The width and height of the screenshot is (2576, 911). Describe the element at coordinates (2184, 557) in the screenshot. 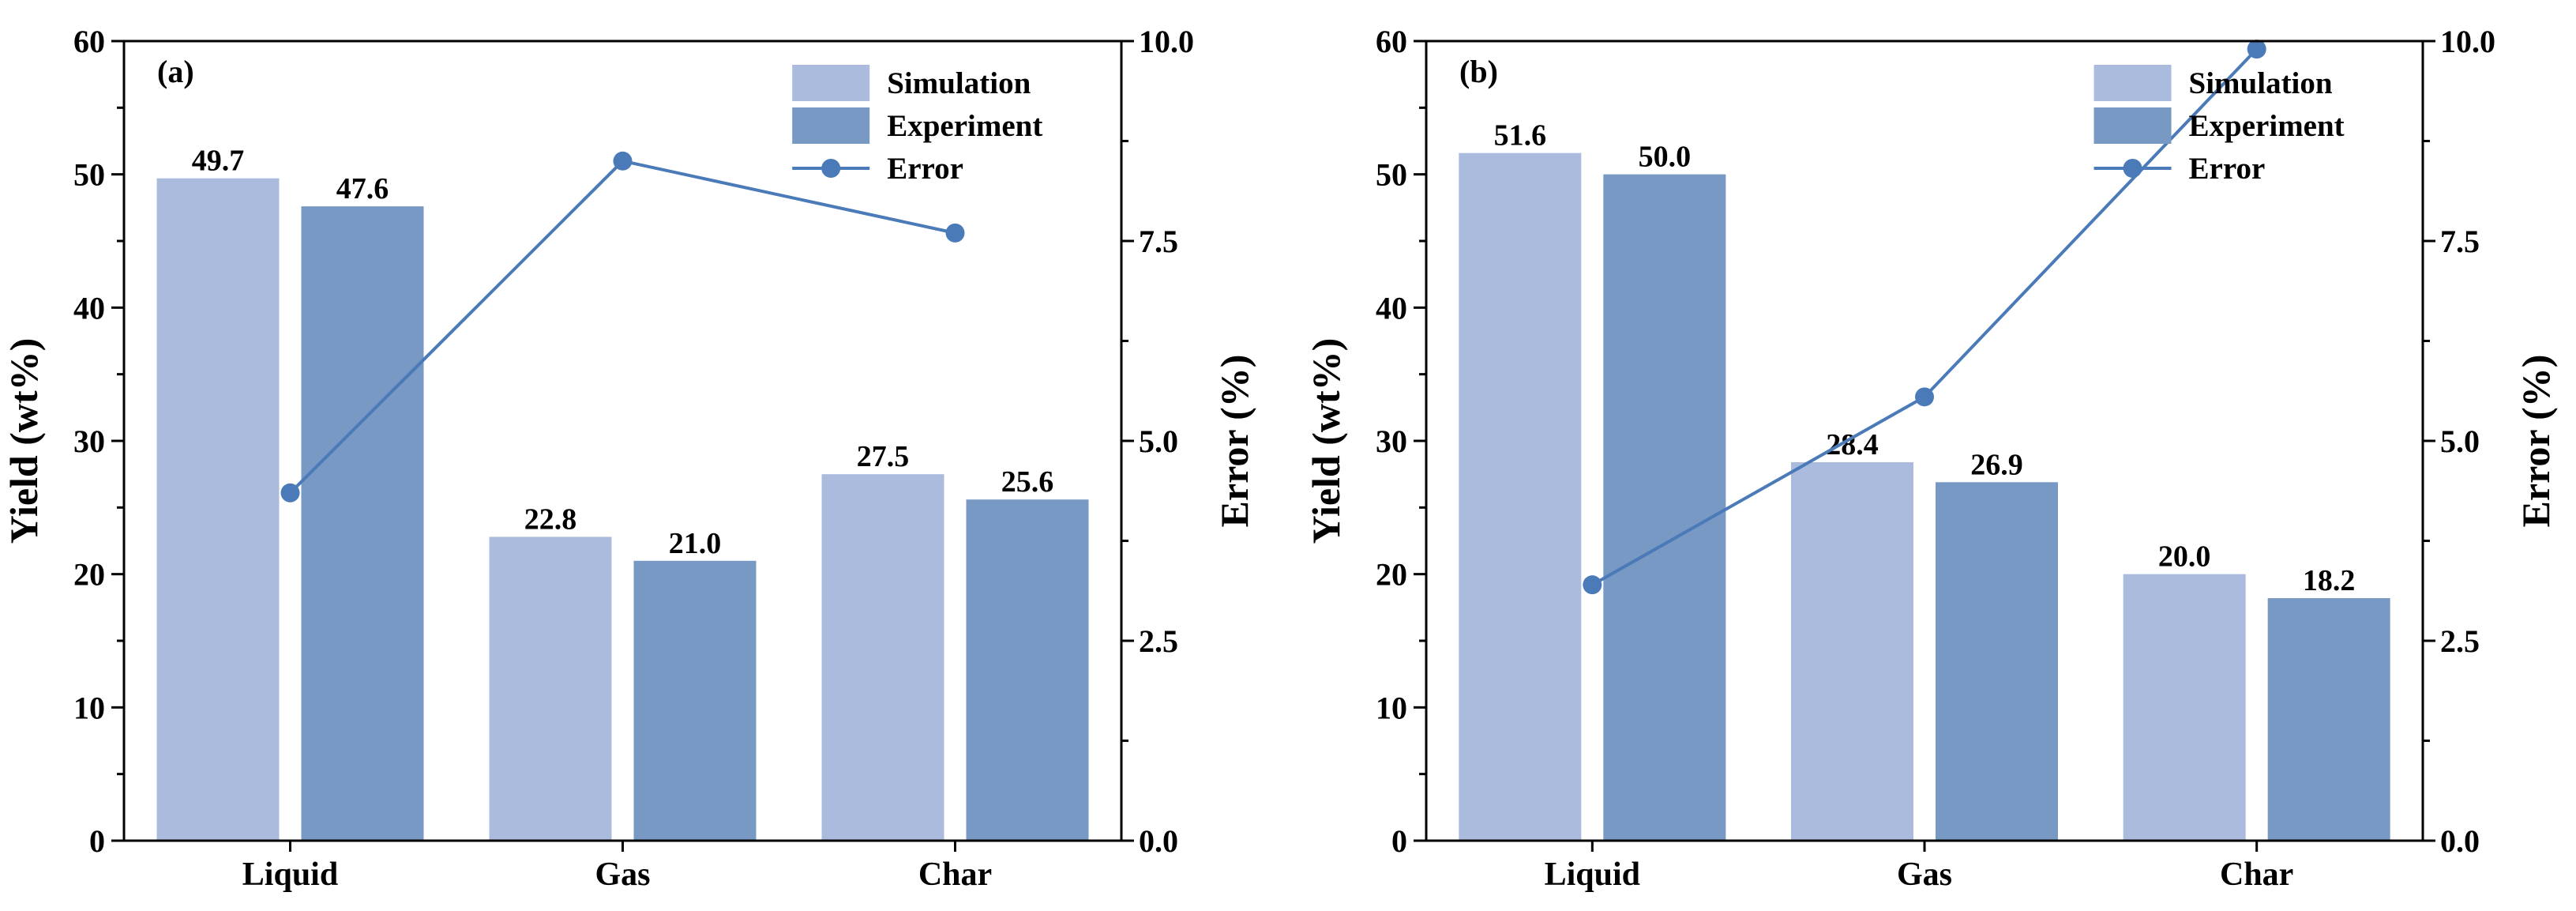

I see `data-label-simulation-char: 20.0` at that location.